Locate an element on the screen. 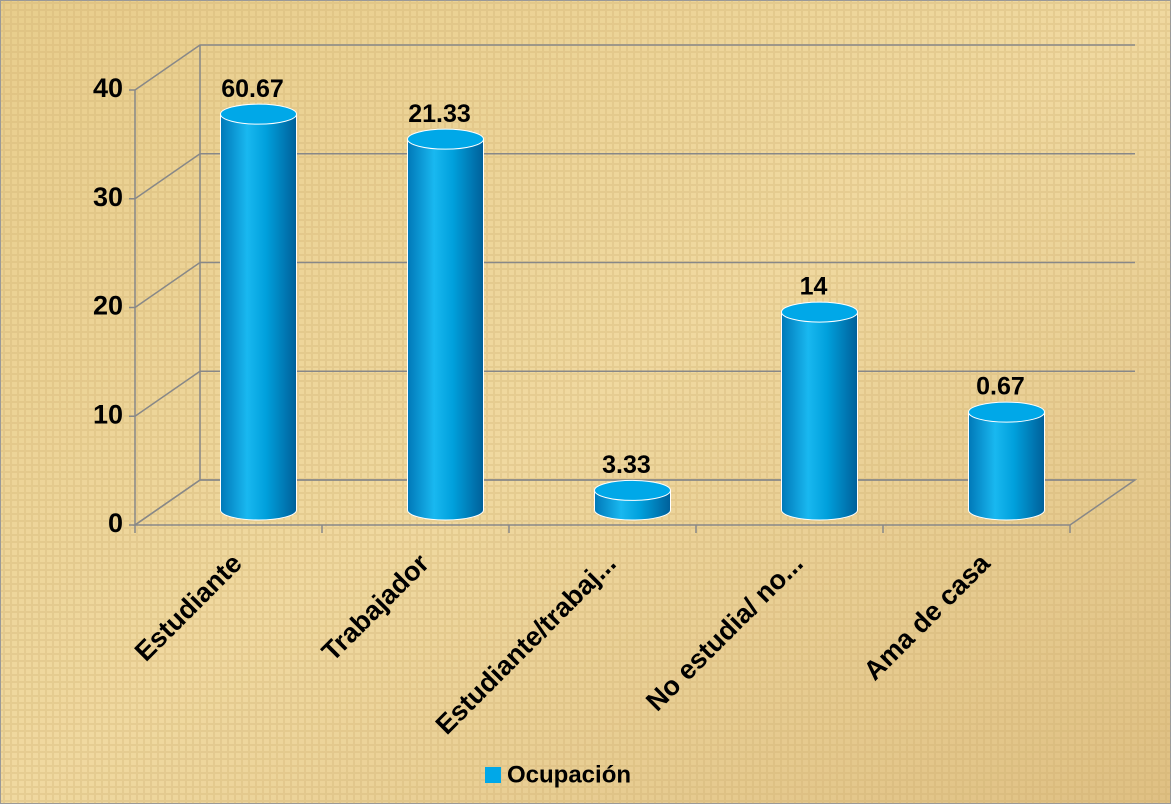 This screenshot has width=1171, height=804. legend-swatch is located at coordinates (493, 775).